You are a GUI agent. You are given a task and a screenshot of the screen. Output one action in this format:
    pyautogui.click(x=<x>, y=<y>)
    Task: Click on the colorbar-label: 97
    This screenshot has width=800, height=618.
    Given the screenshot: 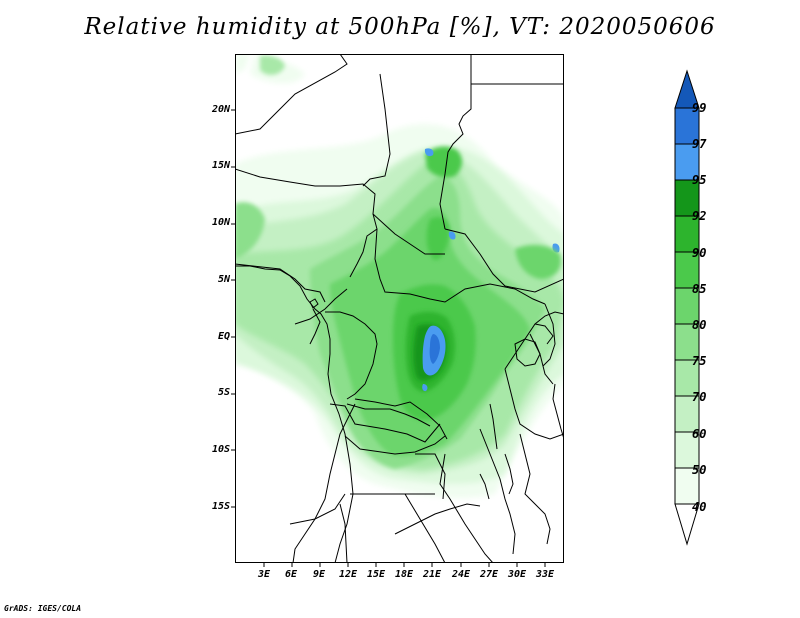 What is the action you would take?
    pyautogui.click(x=699, y=144)
    